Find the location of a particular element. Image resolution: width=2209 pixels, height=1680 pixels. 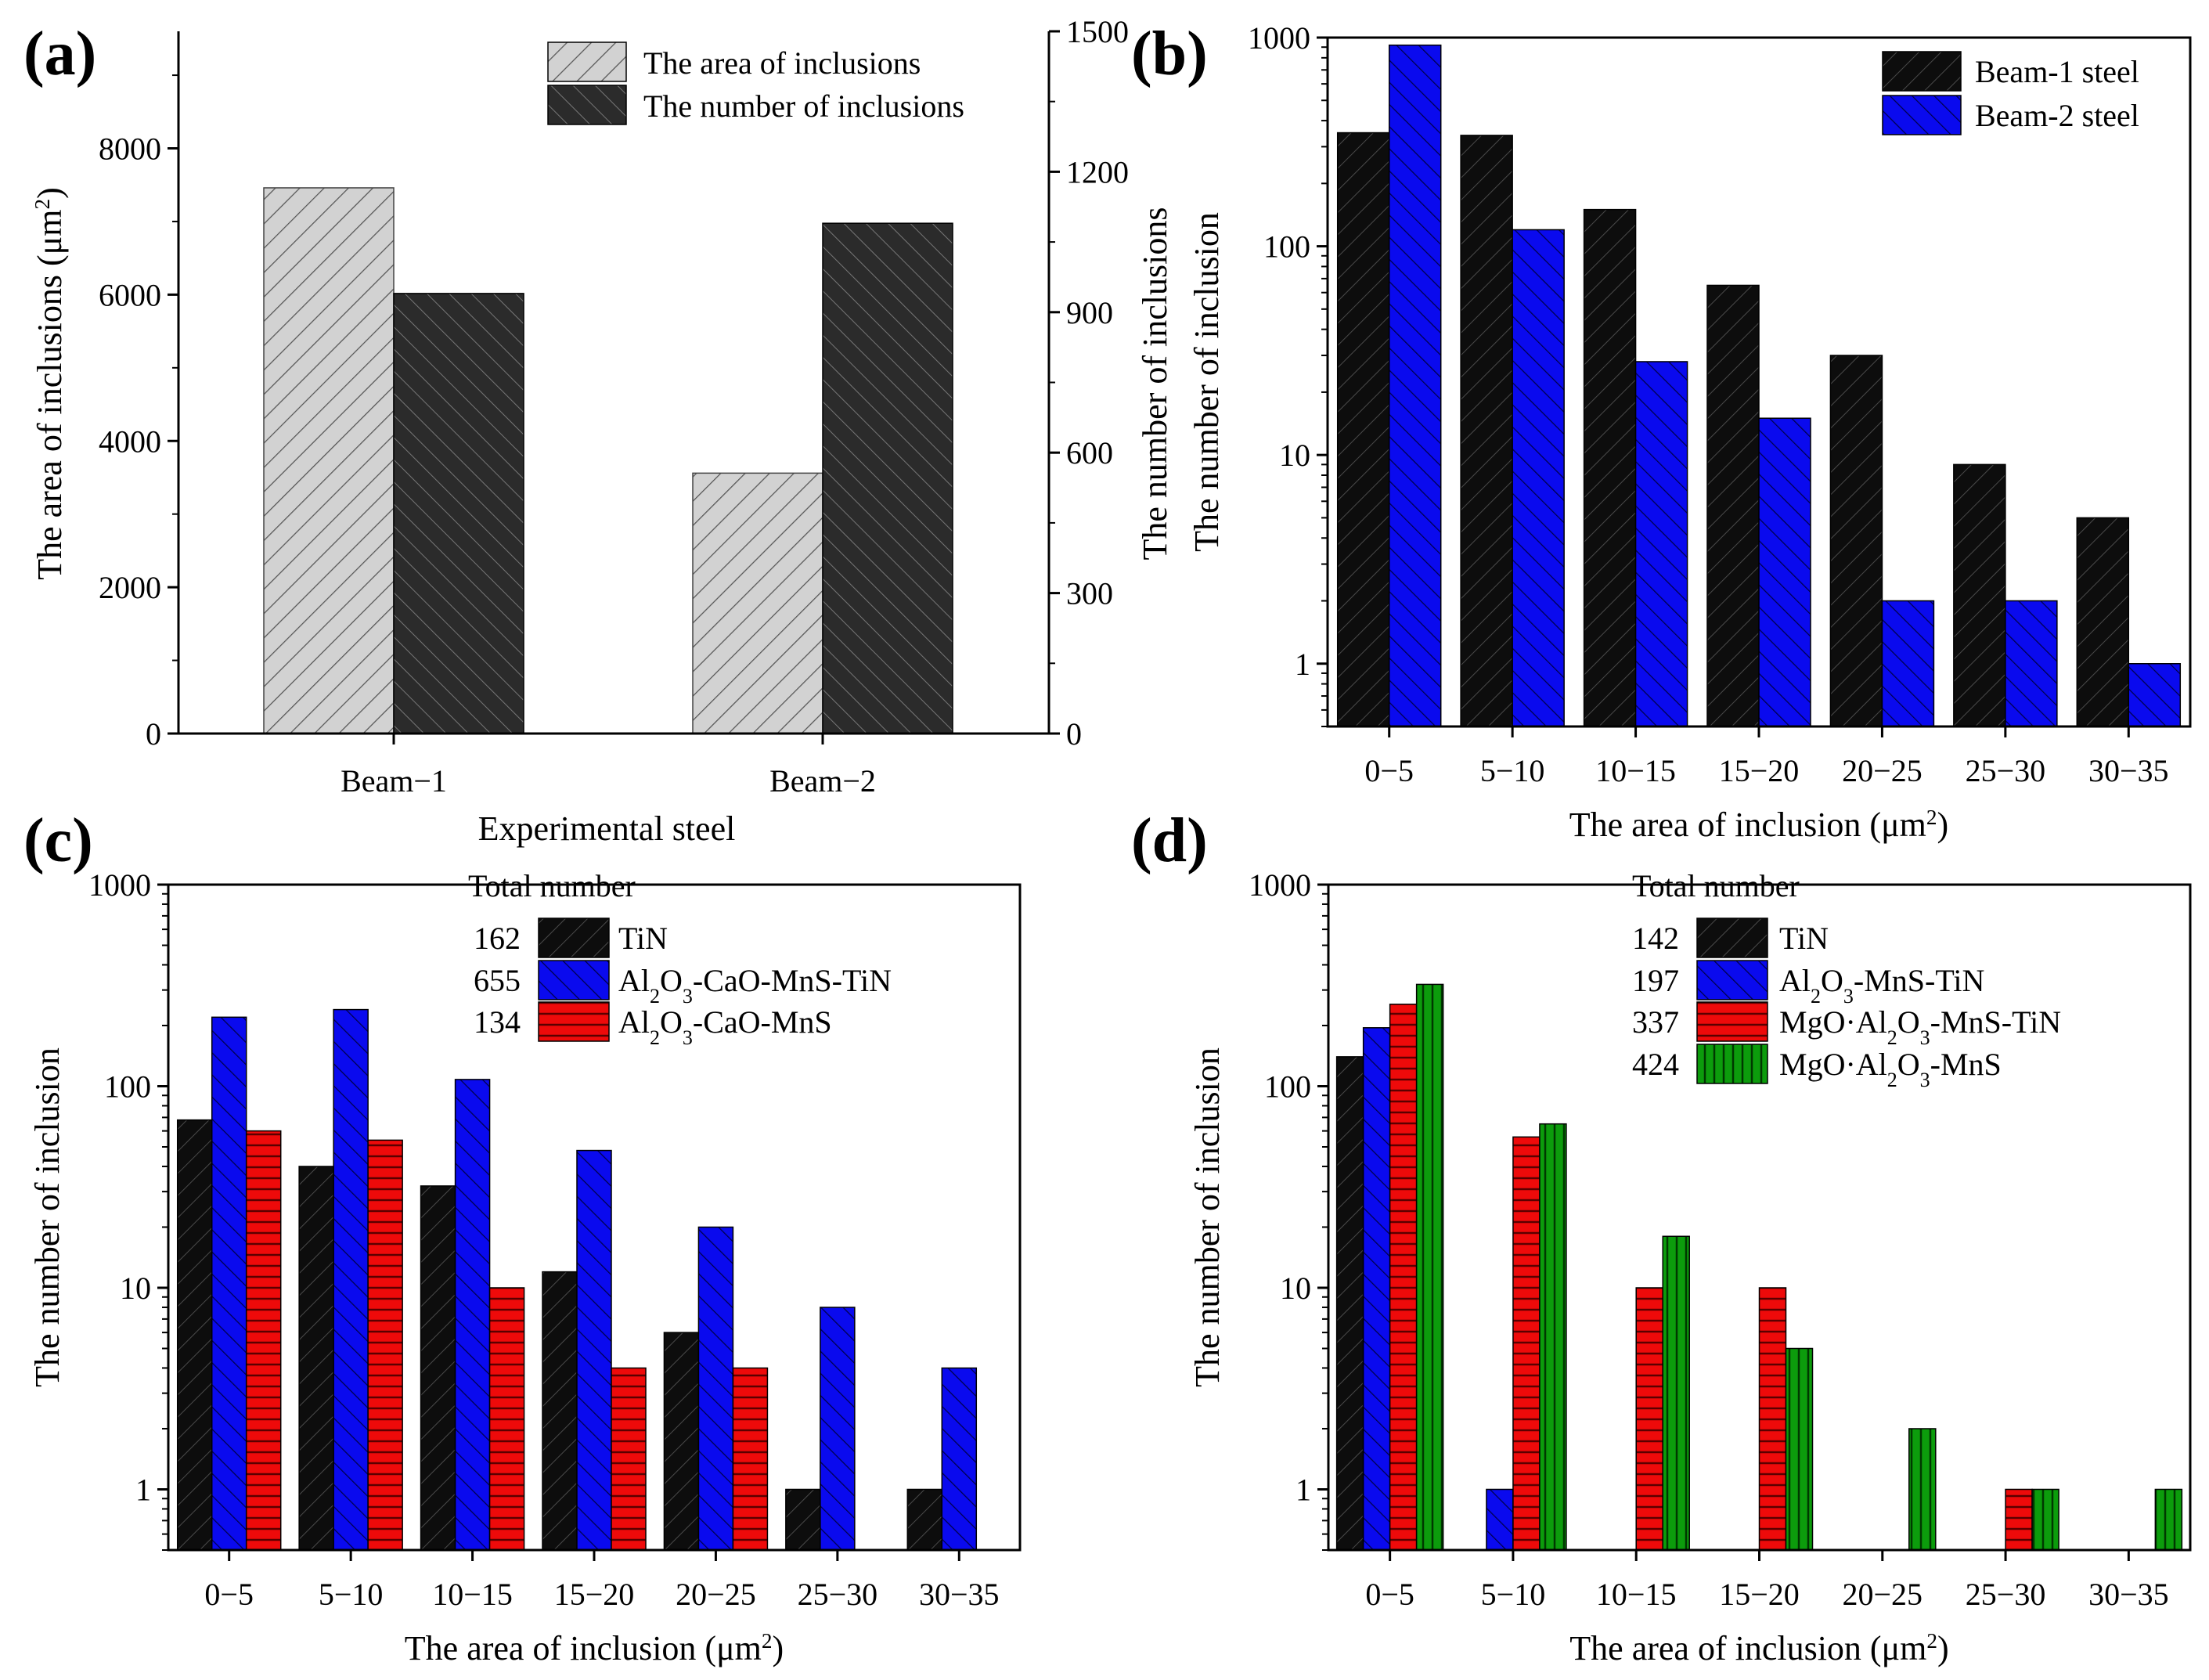

panel-b-xtick-label: 30−35 is located at coordinates (2128, 770).